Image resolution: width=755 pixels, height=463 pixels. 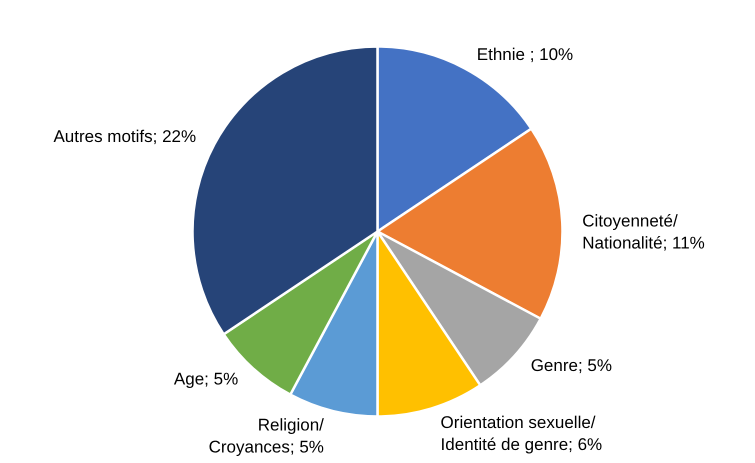 What do you see at coordinates (521, 433) in the screenshot?
I see `slice-label: Orientation sexuelle/ Identité de genre; 6%` at bounding box center [521, 433].